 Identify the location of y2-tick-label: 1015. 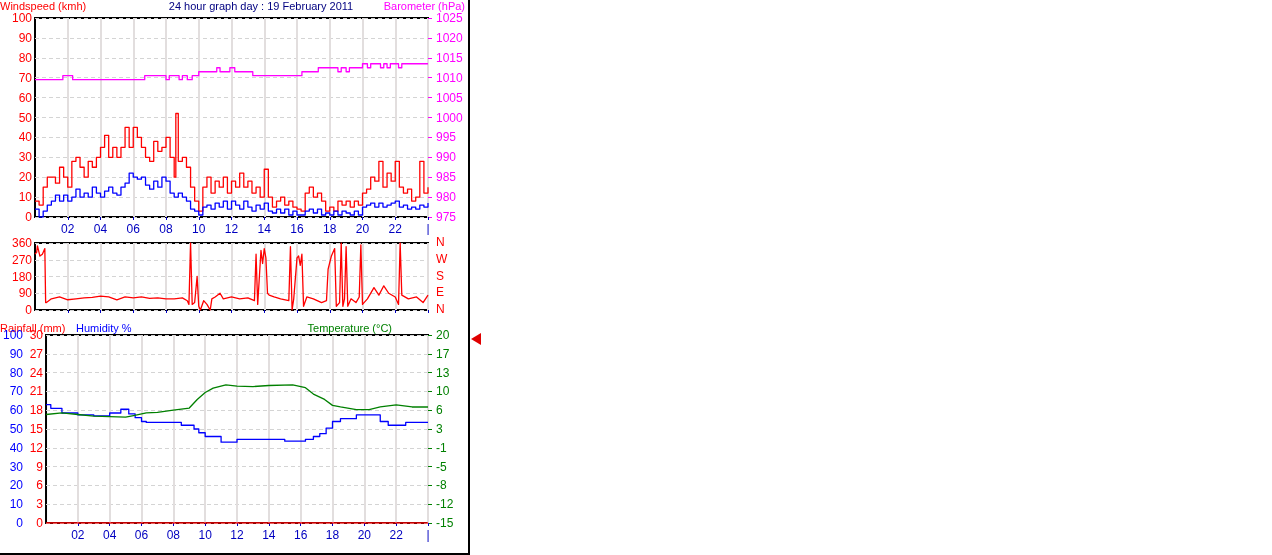
(450, 57).